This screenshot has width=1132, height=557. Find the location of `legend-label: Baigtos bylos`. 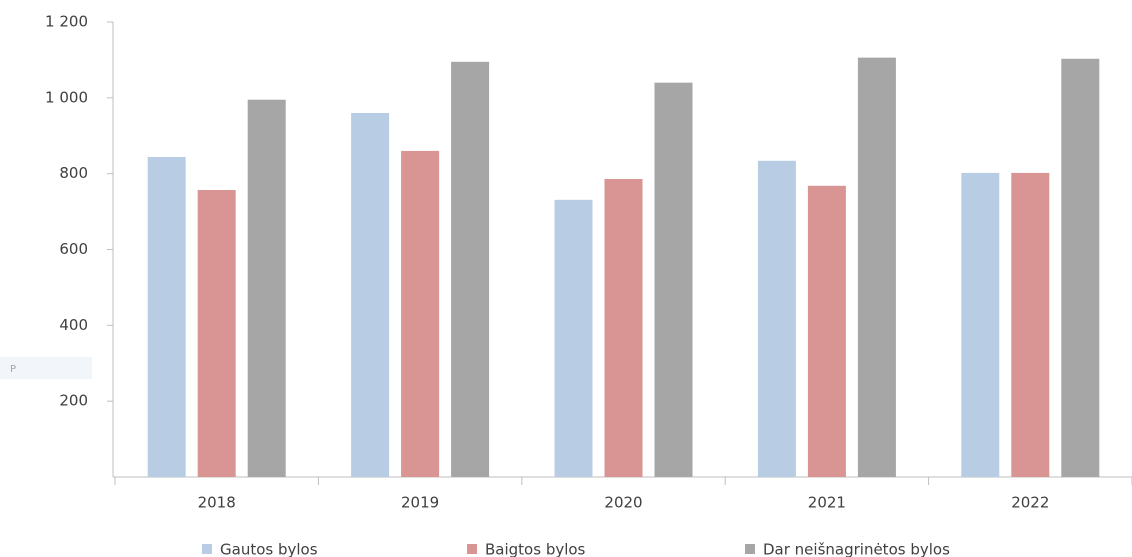

legend-label: Baigtos bylos is located at coordinates (535, 549).